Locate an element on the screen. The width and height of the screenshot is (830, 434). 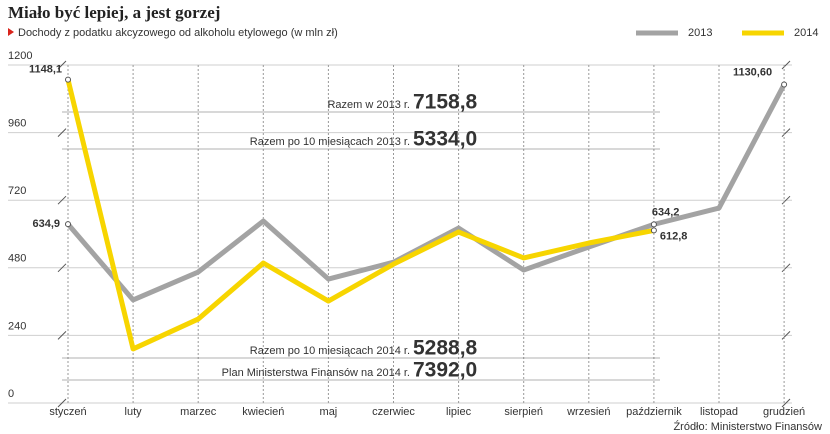
x-tick-label: marzec is located at coordinates (198, 412).